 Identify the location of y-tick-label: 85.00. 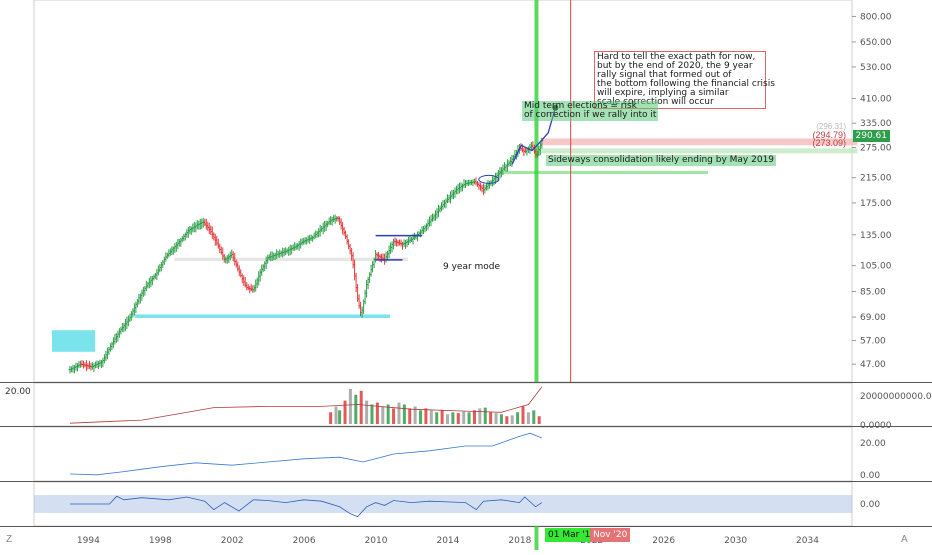
(873, 293).